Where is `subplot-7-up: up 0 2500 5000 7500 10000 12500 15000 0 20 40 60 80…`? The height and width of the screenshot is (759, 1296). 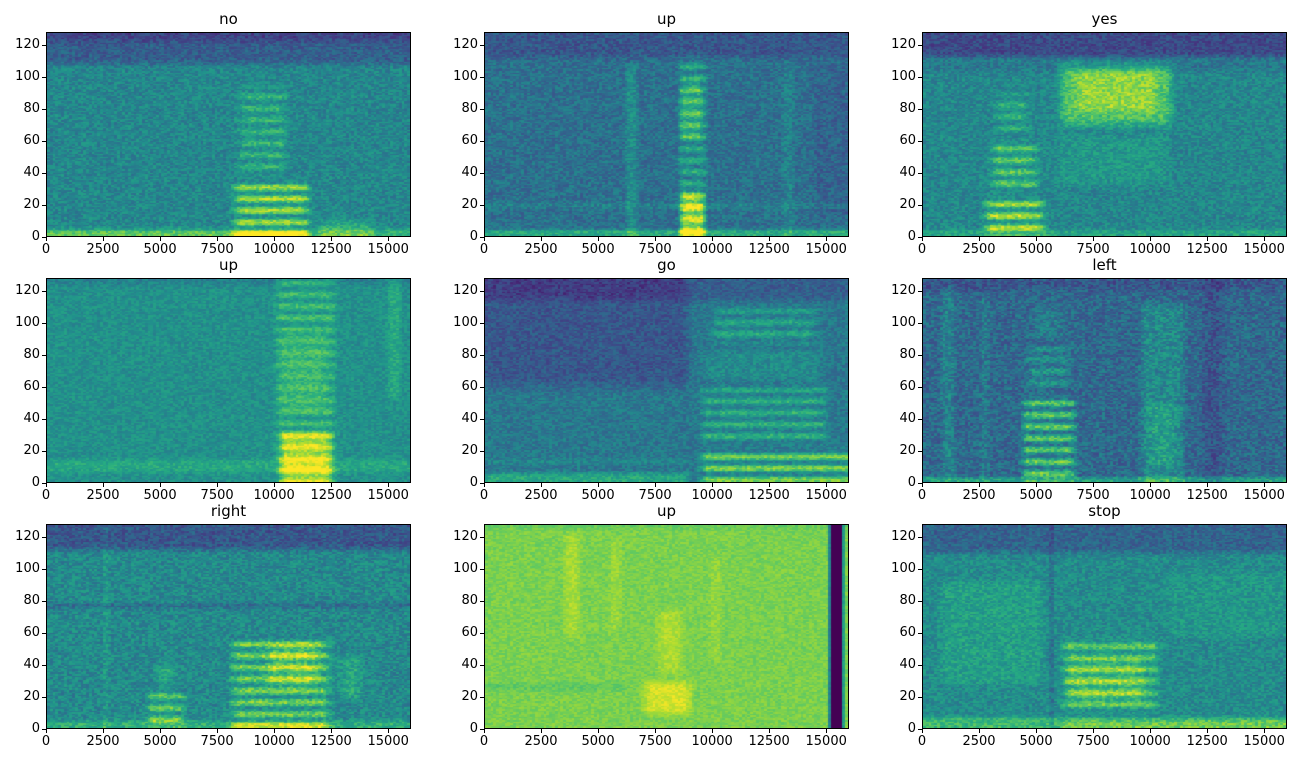 subplot-7-up: up 0 2500 5000 7500 10000 12500 15000 0 20 40 60 80… is located at coordinates (647, 625).